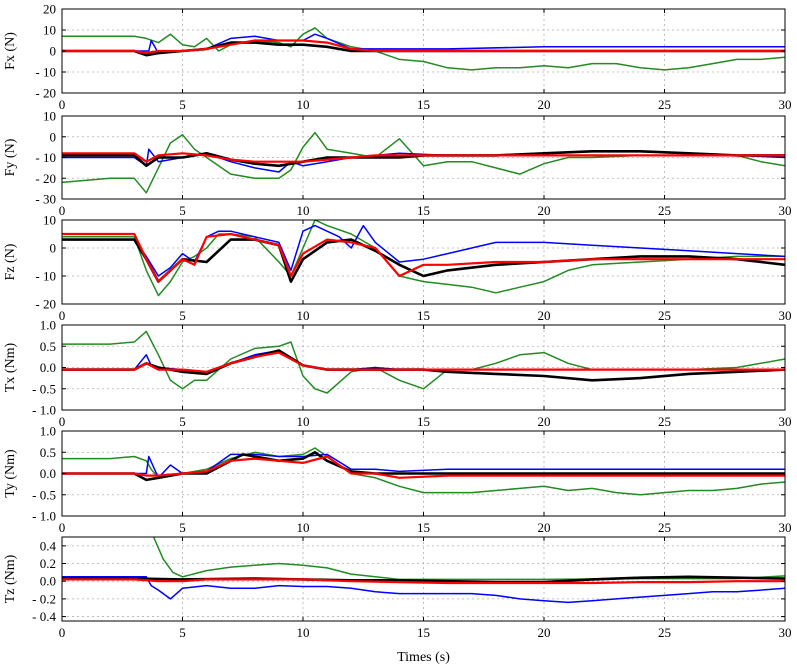 This screenshot has height=668, width=797. Describe the element at coordinates (423, 657) in the screenshot. I see `x-axis-label: Times (s)` at that location.